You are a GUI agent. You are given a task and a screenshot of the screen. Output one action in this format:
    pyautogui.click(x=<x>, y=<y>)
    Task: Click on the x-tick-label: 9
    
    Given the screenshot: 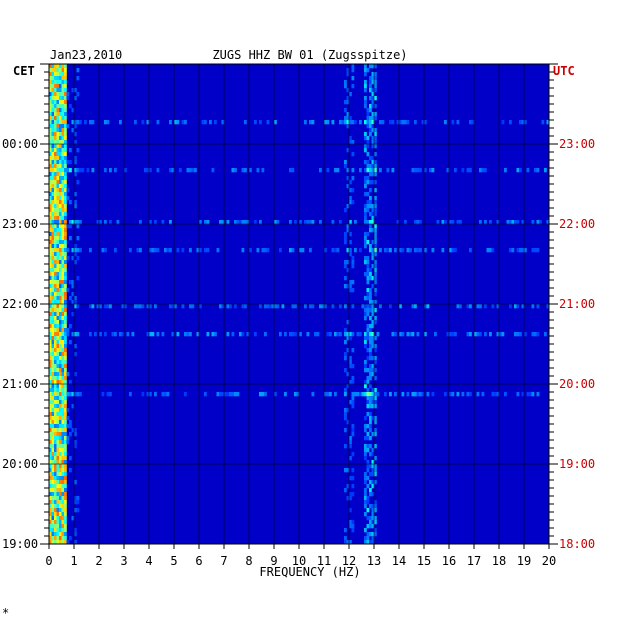 What is the action you would take?
    pyautogui.click(x=273, y=561)
    